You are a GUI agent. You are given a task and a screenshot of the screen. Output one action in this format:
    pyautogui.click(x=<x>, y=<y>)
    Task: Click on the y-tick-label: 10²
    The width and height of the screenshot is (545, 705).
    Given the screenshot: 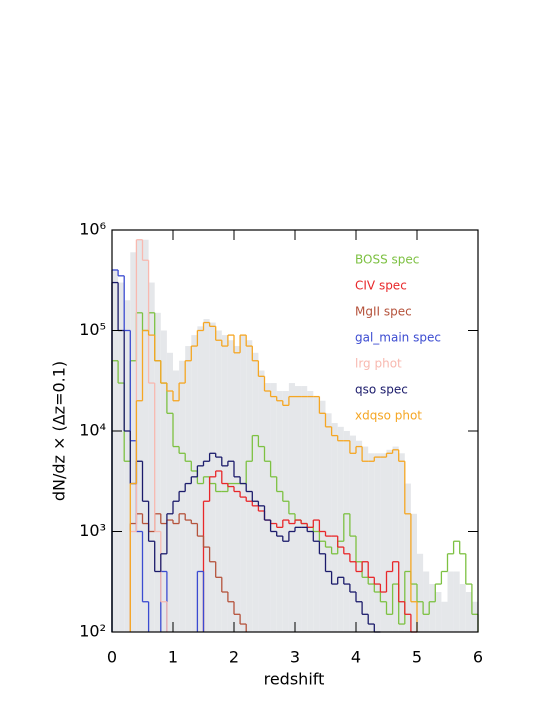 What is the action you would take?
    pyautogui.click(x=92, y=631)
    